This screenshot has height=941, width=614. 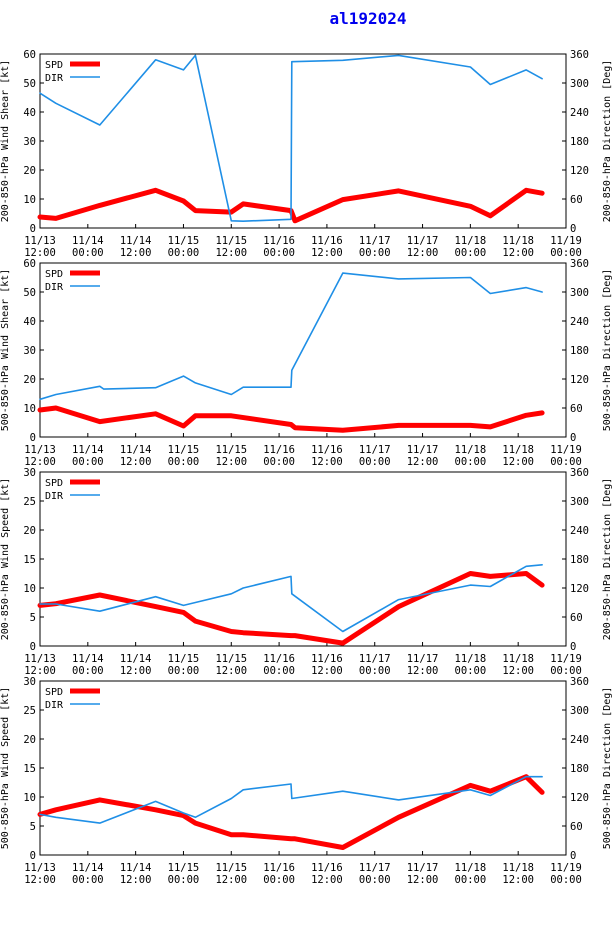 I want to click on series-line-spd, so click(x=291, y=419).